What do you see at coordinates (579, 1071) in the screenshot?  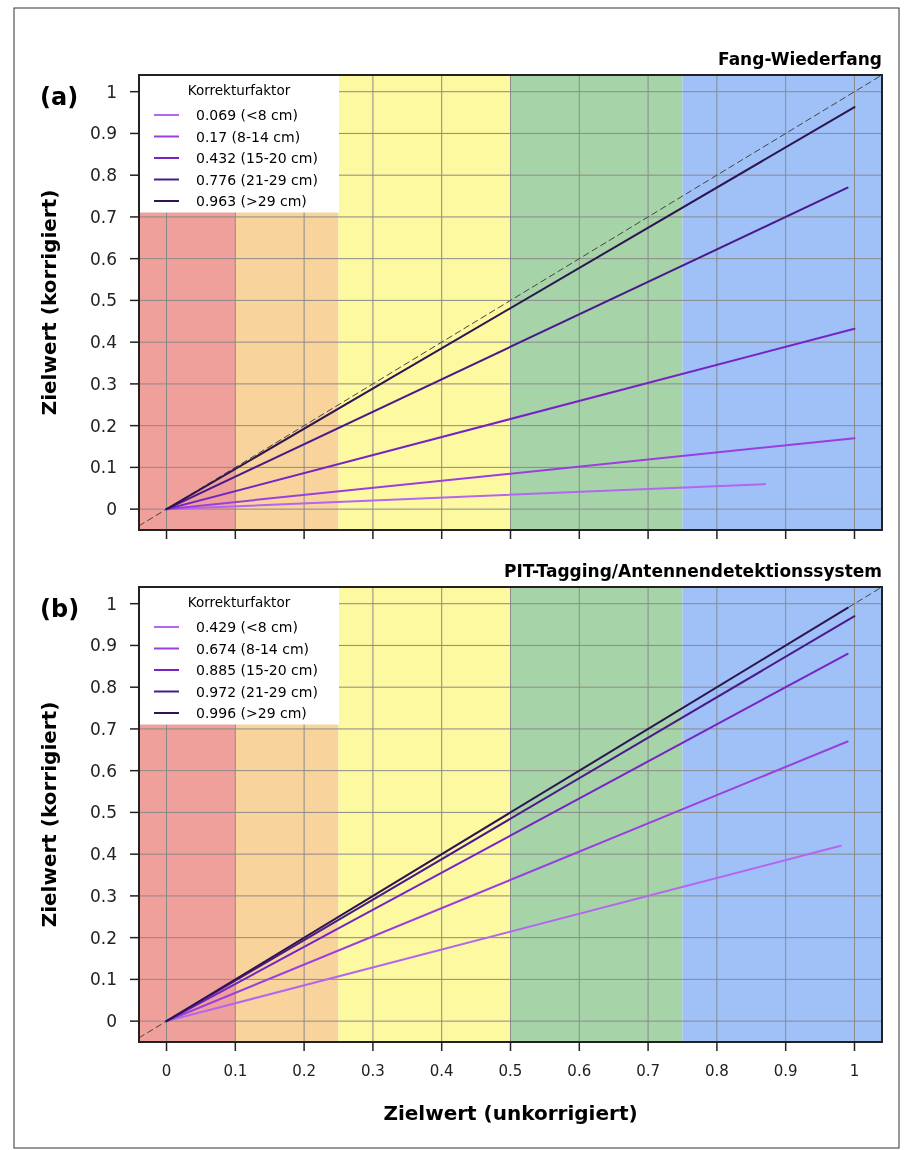 I see `x-tick-label: 0.6` at bounding box center [579, 1071].